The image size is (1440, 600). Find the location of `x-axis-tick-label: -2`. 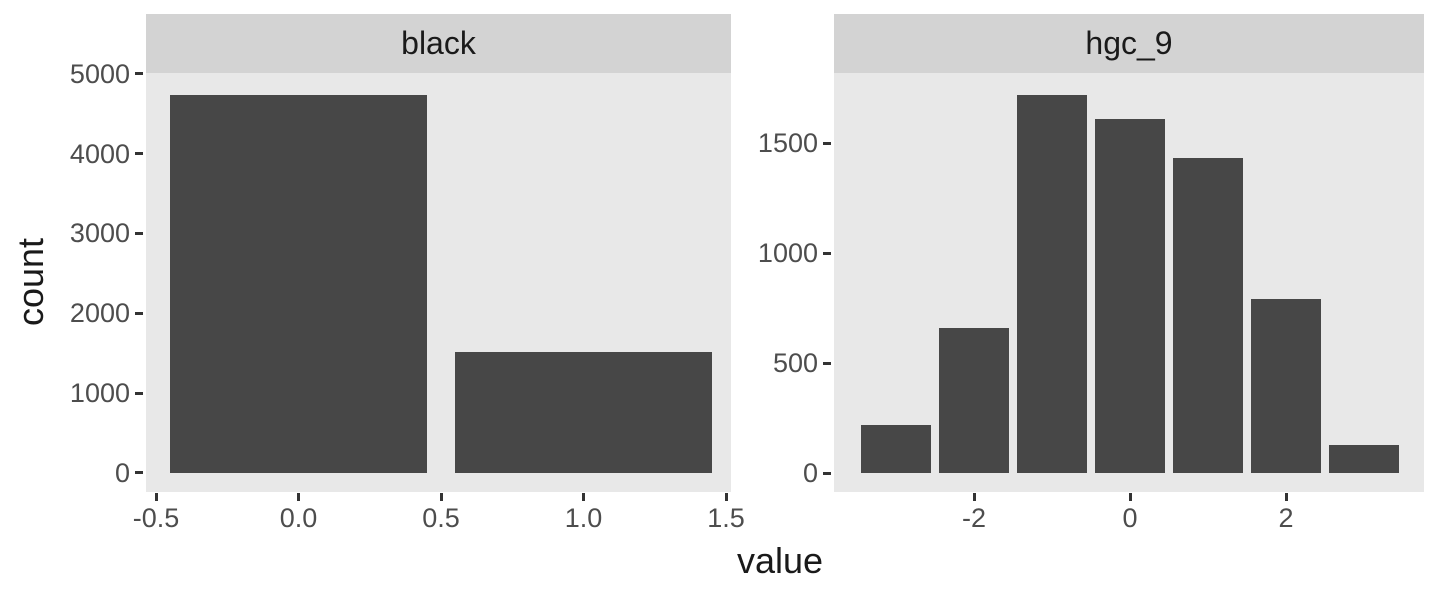

x-axis-tick-label: -2 is located at coordinates (973, 518).